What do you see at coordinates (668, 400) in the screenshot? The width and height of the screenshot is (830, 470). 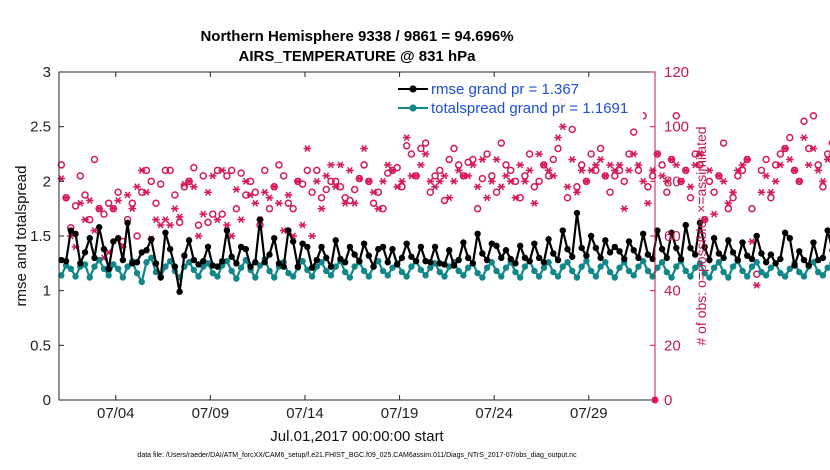 I see `y-right-tick-label: 0` at bounding box center [668, 400].